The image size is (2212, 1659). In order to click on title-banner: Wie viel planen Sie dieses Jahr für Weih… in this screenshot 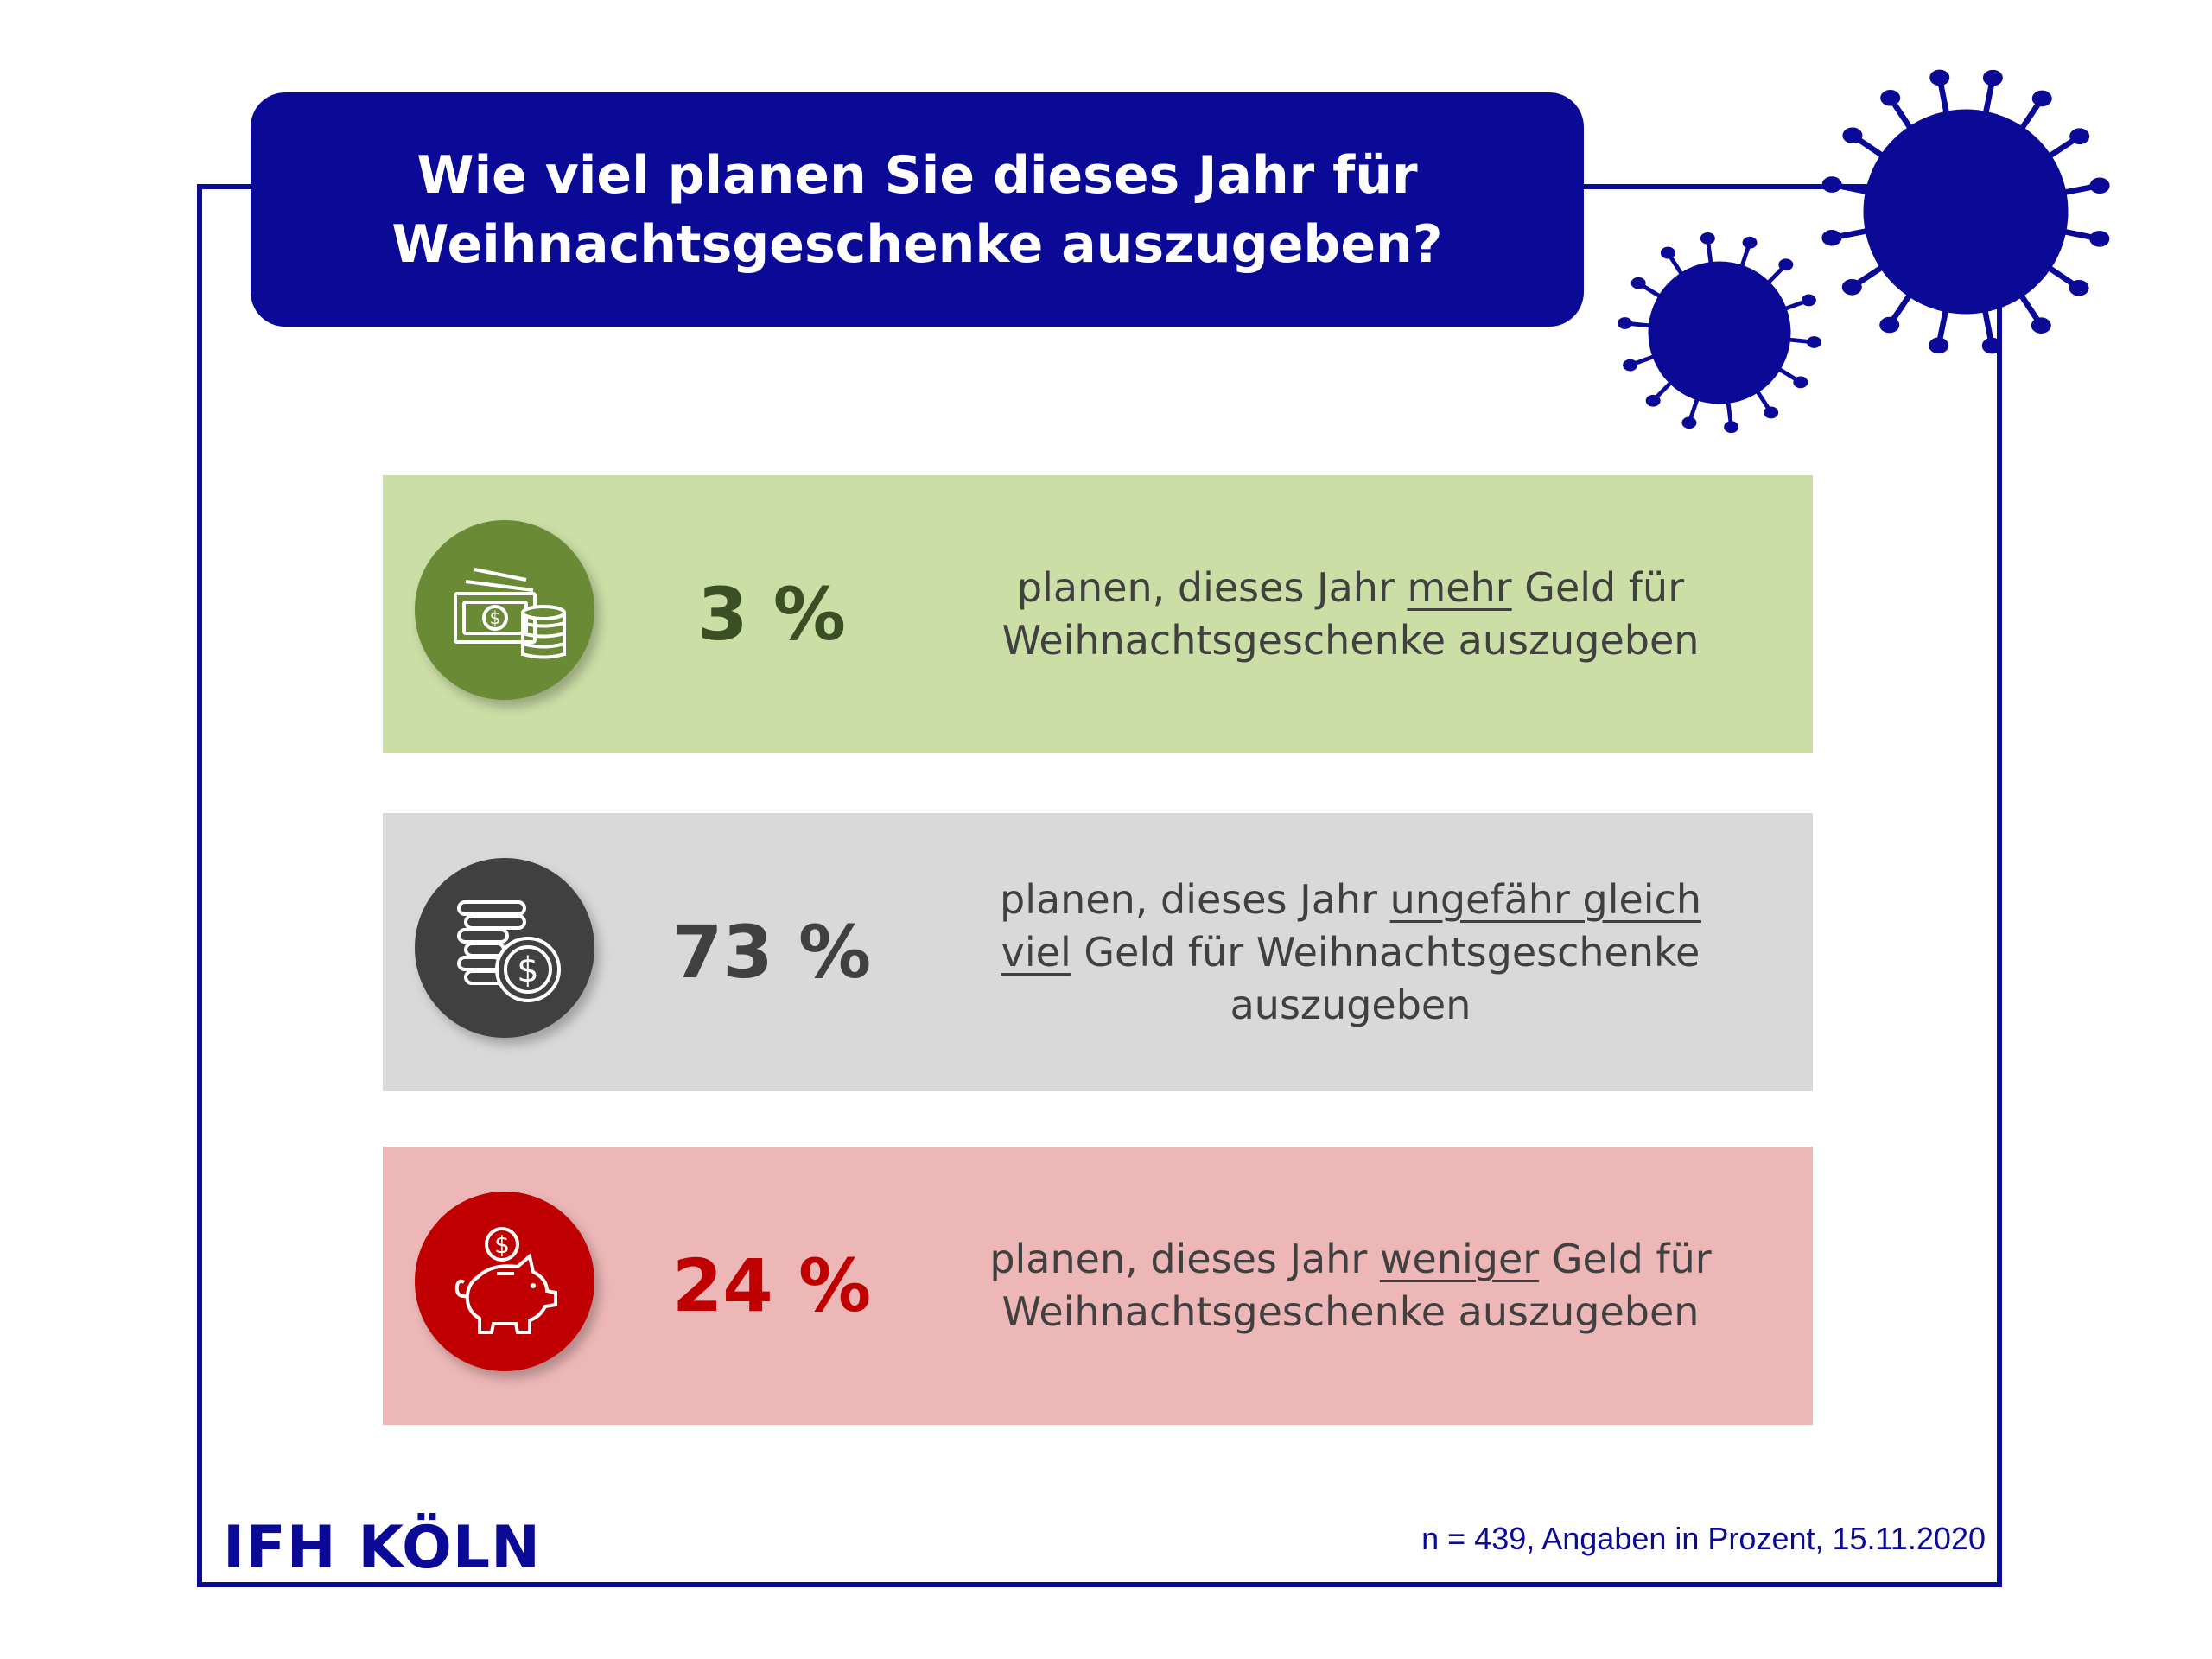, I will do `click(917, 209)`.